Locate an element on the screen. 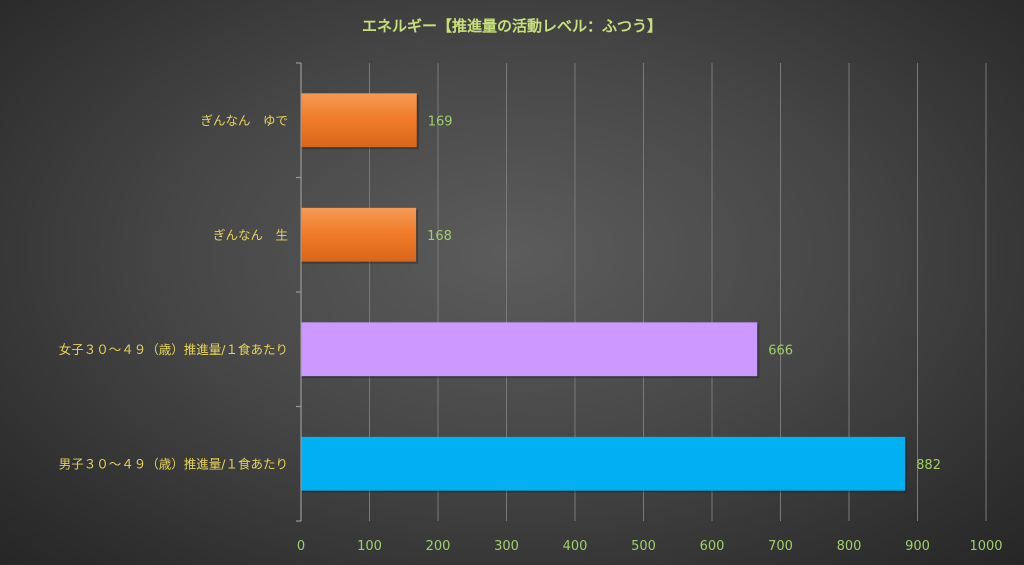  category-label: ぎんなん 生 is located at coordinates (250, 234).